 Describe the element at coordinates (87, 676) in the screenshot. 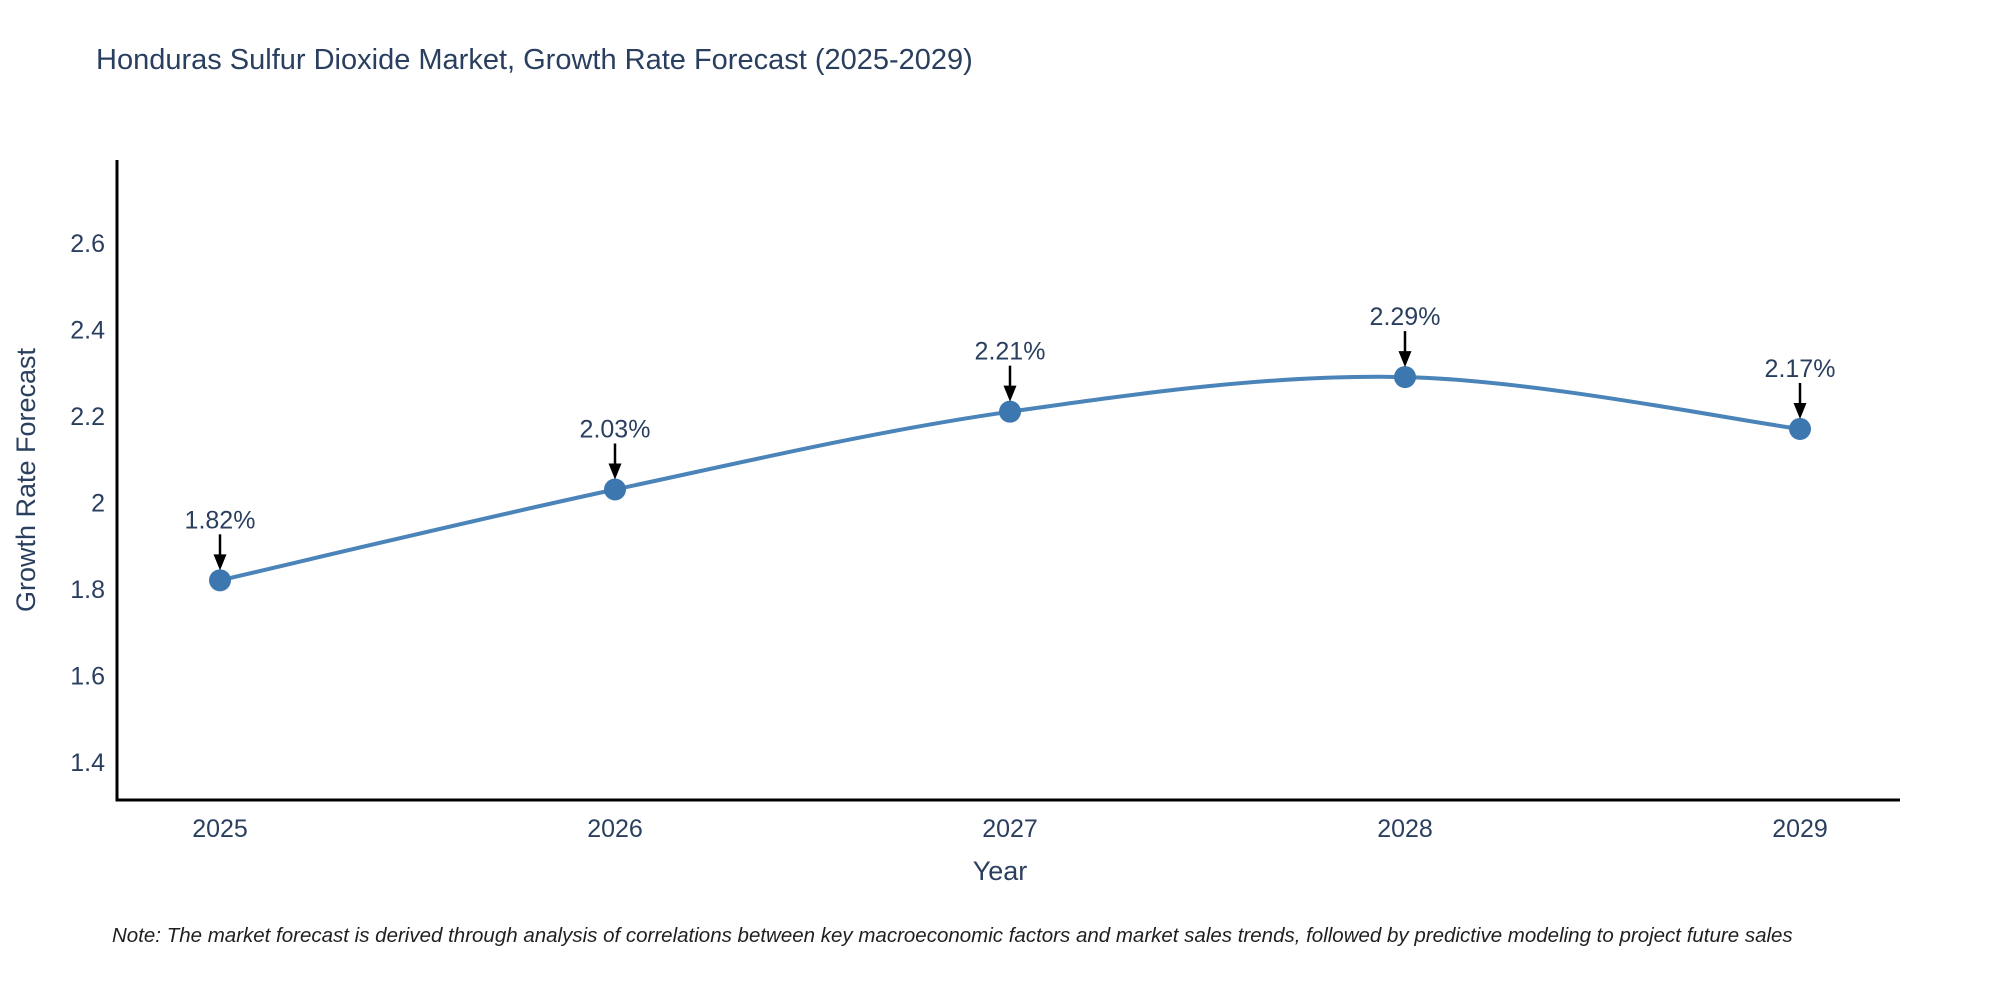

I see `y-tick-label: 1.6` at that location.